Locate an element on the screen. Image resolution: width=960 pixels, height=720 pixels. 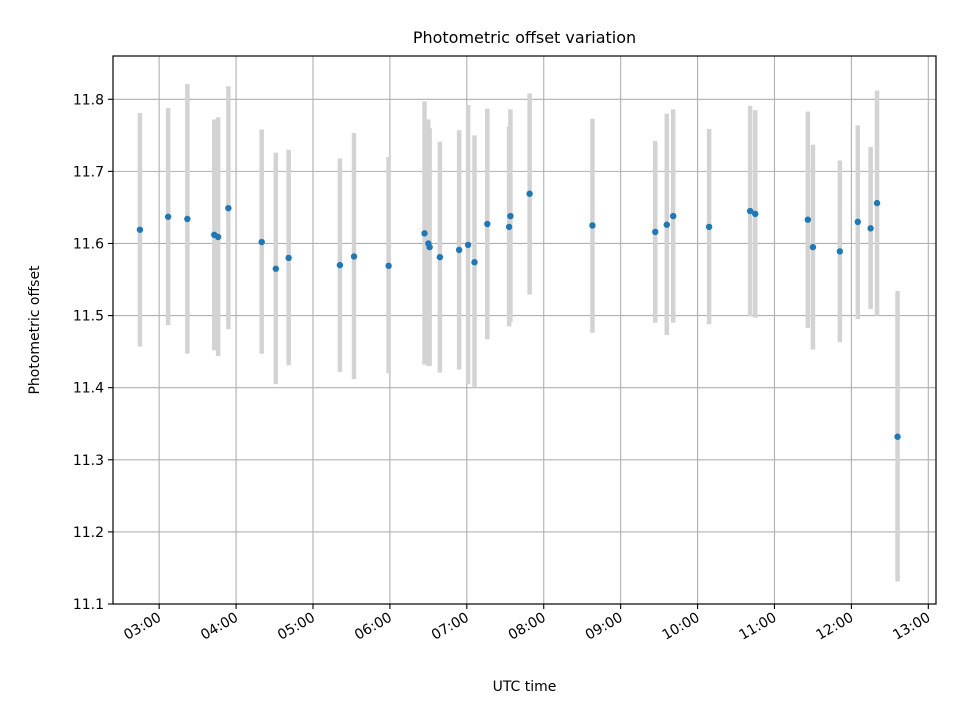
x-axis-label: UTC time is located at coordinates (525, 687).